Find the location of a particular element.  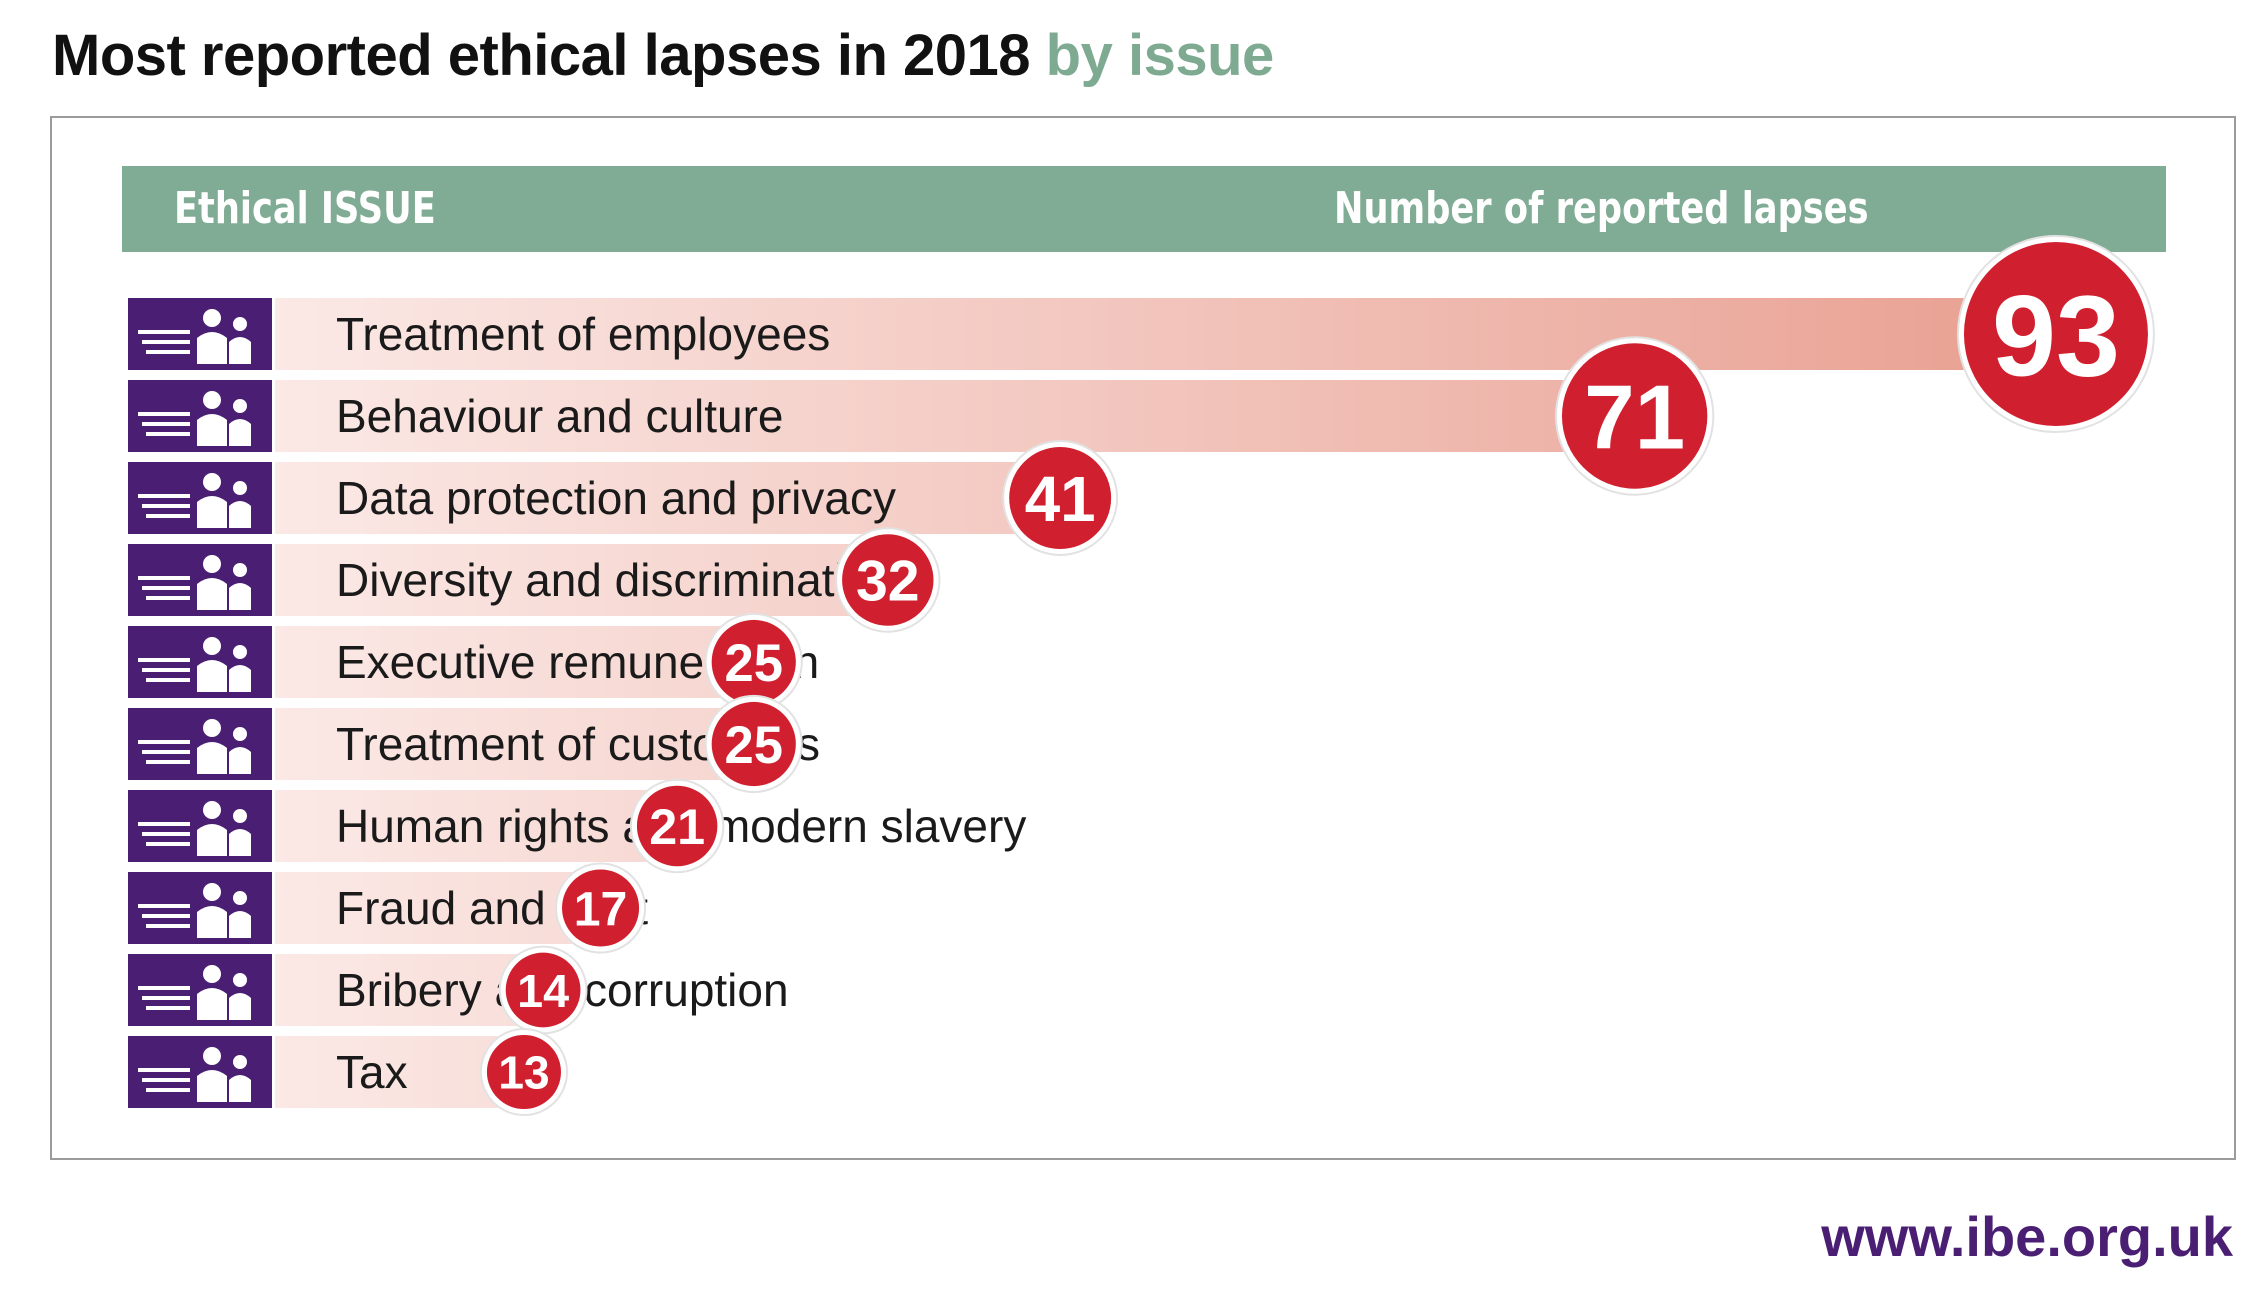

header-ethical-issue: Ethical ISSUE is located at coordinates (305, 208).